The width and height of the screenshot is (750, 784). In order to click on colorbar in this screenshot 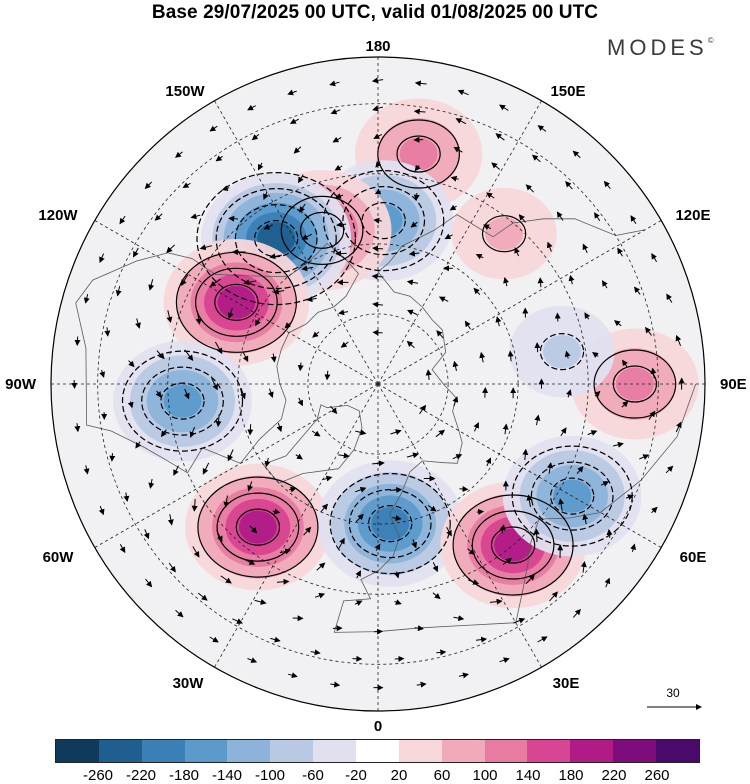, I will do `click(377, 751)`.